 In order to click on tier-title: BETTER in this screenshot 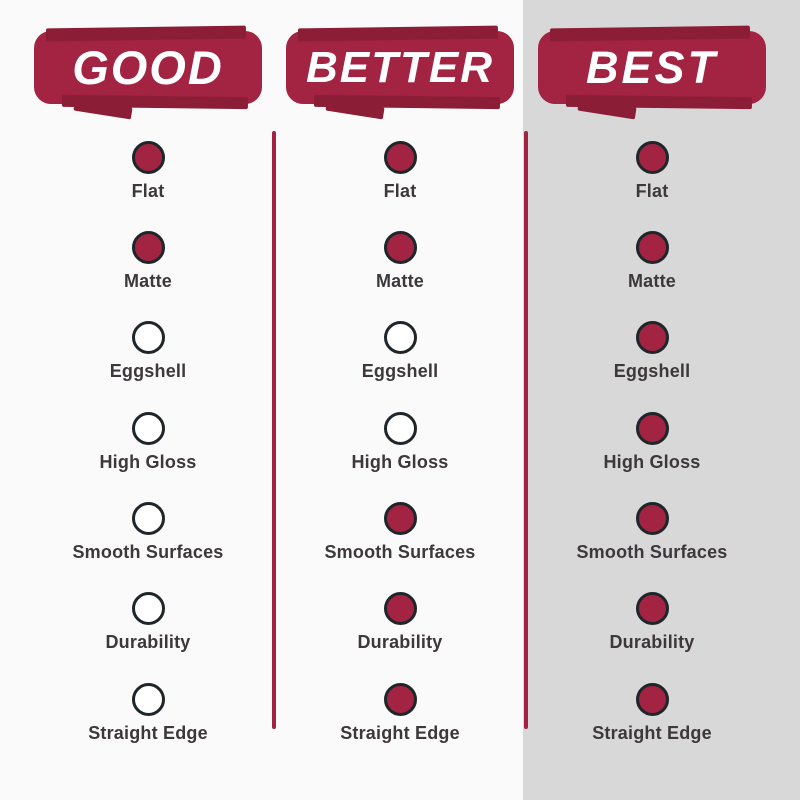, I will do `click(400, 67)`.